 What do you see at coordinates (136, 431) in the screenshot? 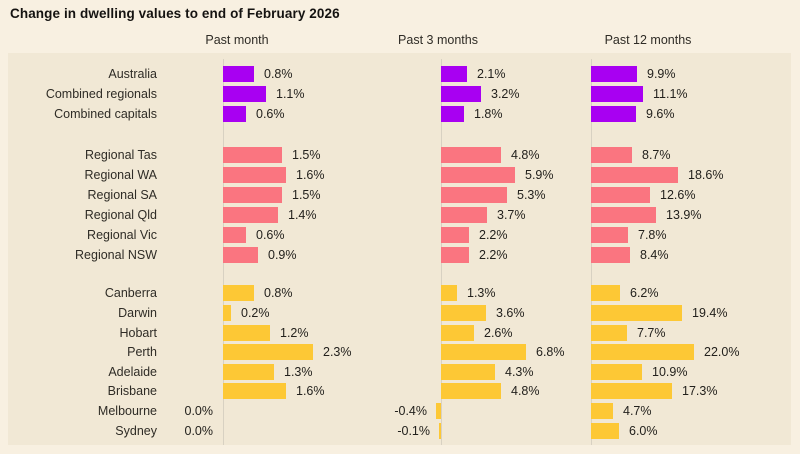
I see `row-label-sydney: Sydney` at bounding box center [136, 431].